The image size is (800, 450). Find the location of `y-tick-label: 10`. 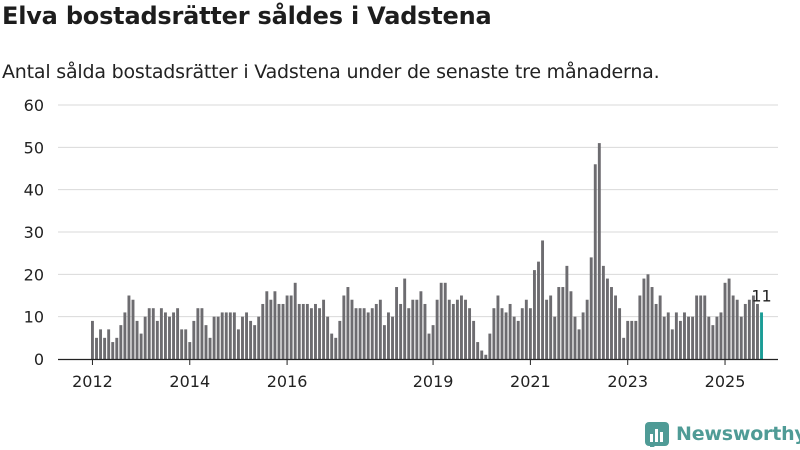

y-tick-label: 10 is located at coordinates (34, 317).